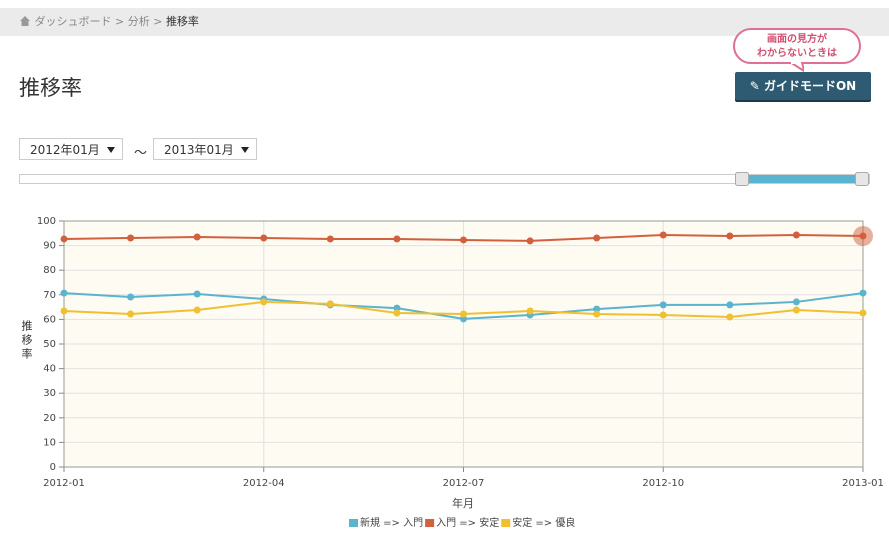 This screenshot has height=539, width=889. I want to click on slider-range, so click(802, 179).